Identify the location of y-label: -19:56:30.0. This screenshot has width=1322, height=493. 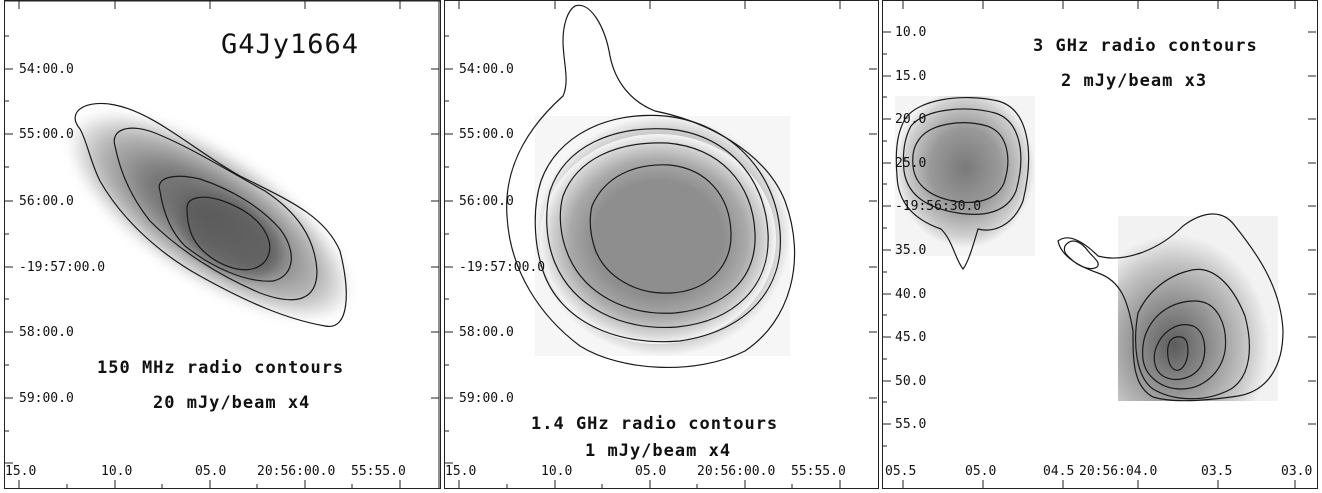
(938, 206).